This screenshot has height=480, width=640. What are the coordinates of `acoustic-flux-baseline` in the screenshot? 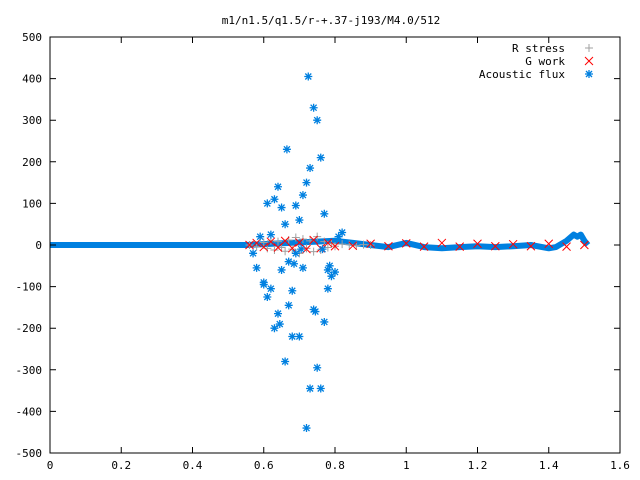 It's located at (320, 241).